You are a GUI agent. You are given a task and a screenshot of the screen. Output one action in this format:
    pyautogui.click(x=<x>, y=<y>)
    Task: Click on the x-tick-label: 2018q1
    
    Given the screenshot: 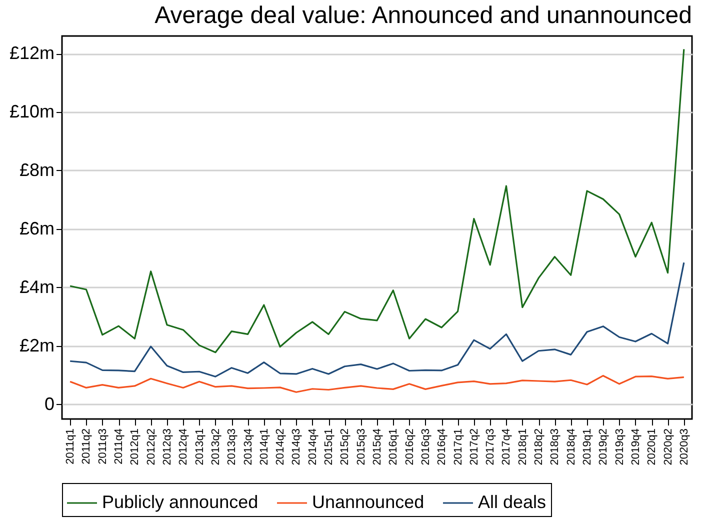 What is the action you would take?
    pyautogui.click(x=522, y=447)
    